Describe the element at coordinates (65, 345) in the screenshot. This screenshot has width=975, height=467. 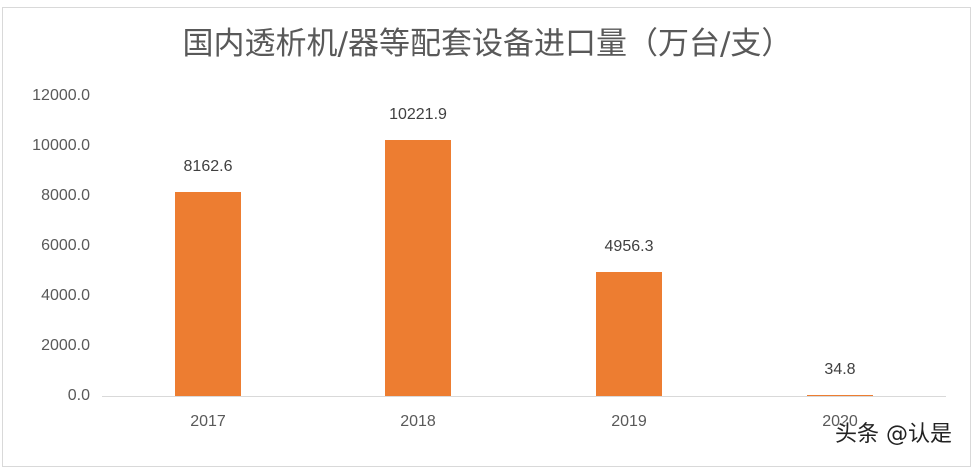
I see `y-tick-label: 2000.0` at that location.